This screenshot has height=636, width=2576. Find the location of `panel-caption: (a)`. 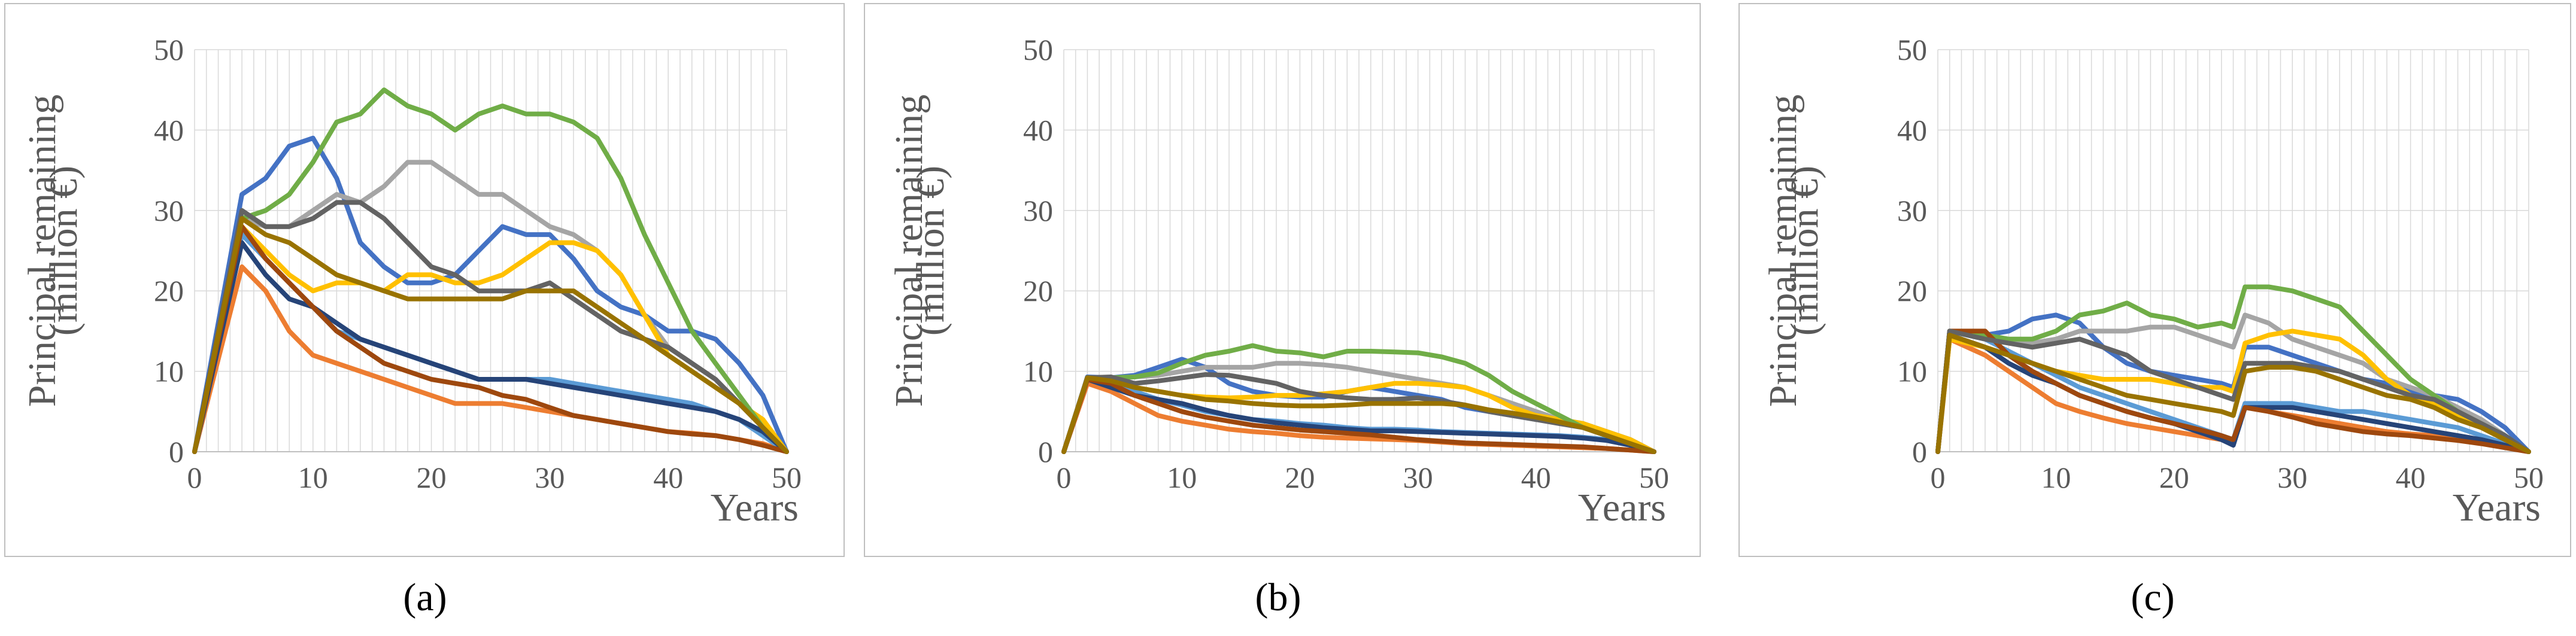

panel-caption: (a) is located at coordinates (425, 597).